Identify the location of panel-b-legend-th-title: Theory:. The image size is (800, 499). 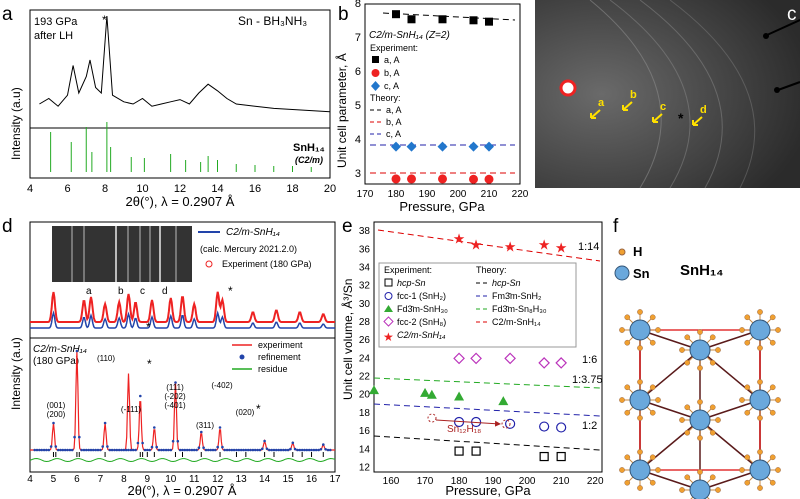
(385, 98).